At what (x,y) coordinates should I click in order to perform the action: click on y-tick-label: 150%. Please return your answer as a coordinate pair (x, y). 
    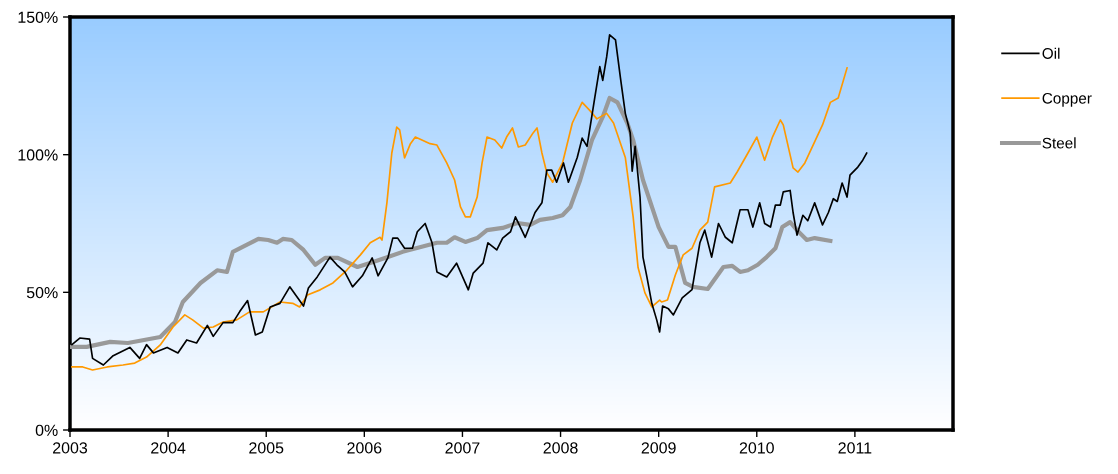
    Looking at the image, I should click on (38, 17).